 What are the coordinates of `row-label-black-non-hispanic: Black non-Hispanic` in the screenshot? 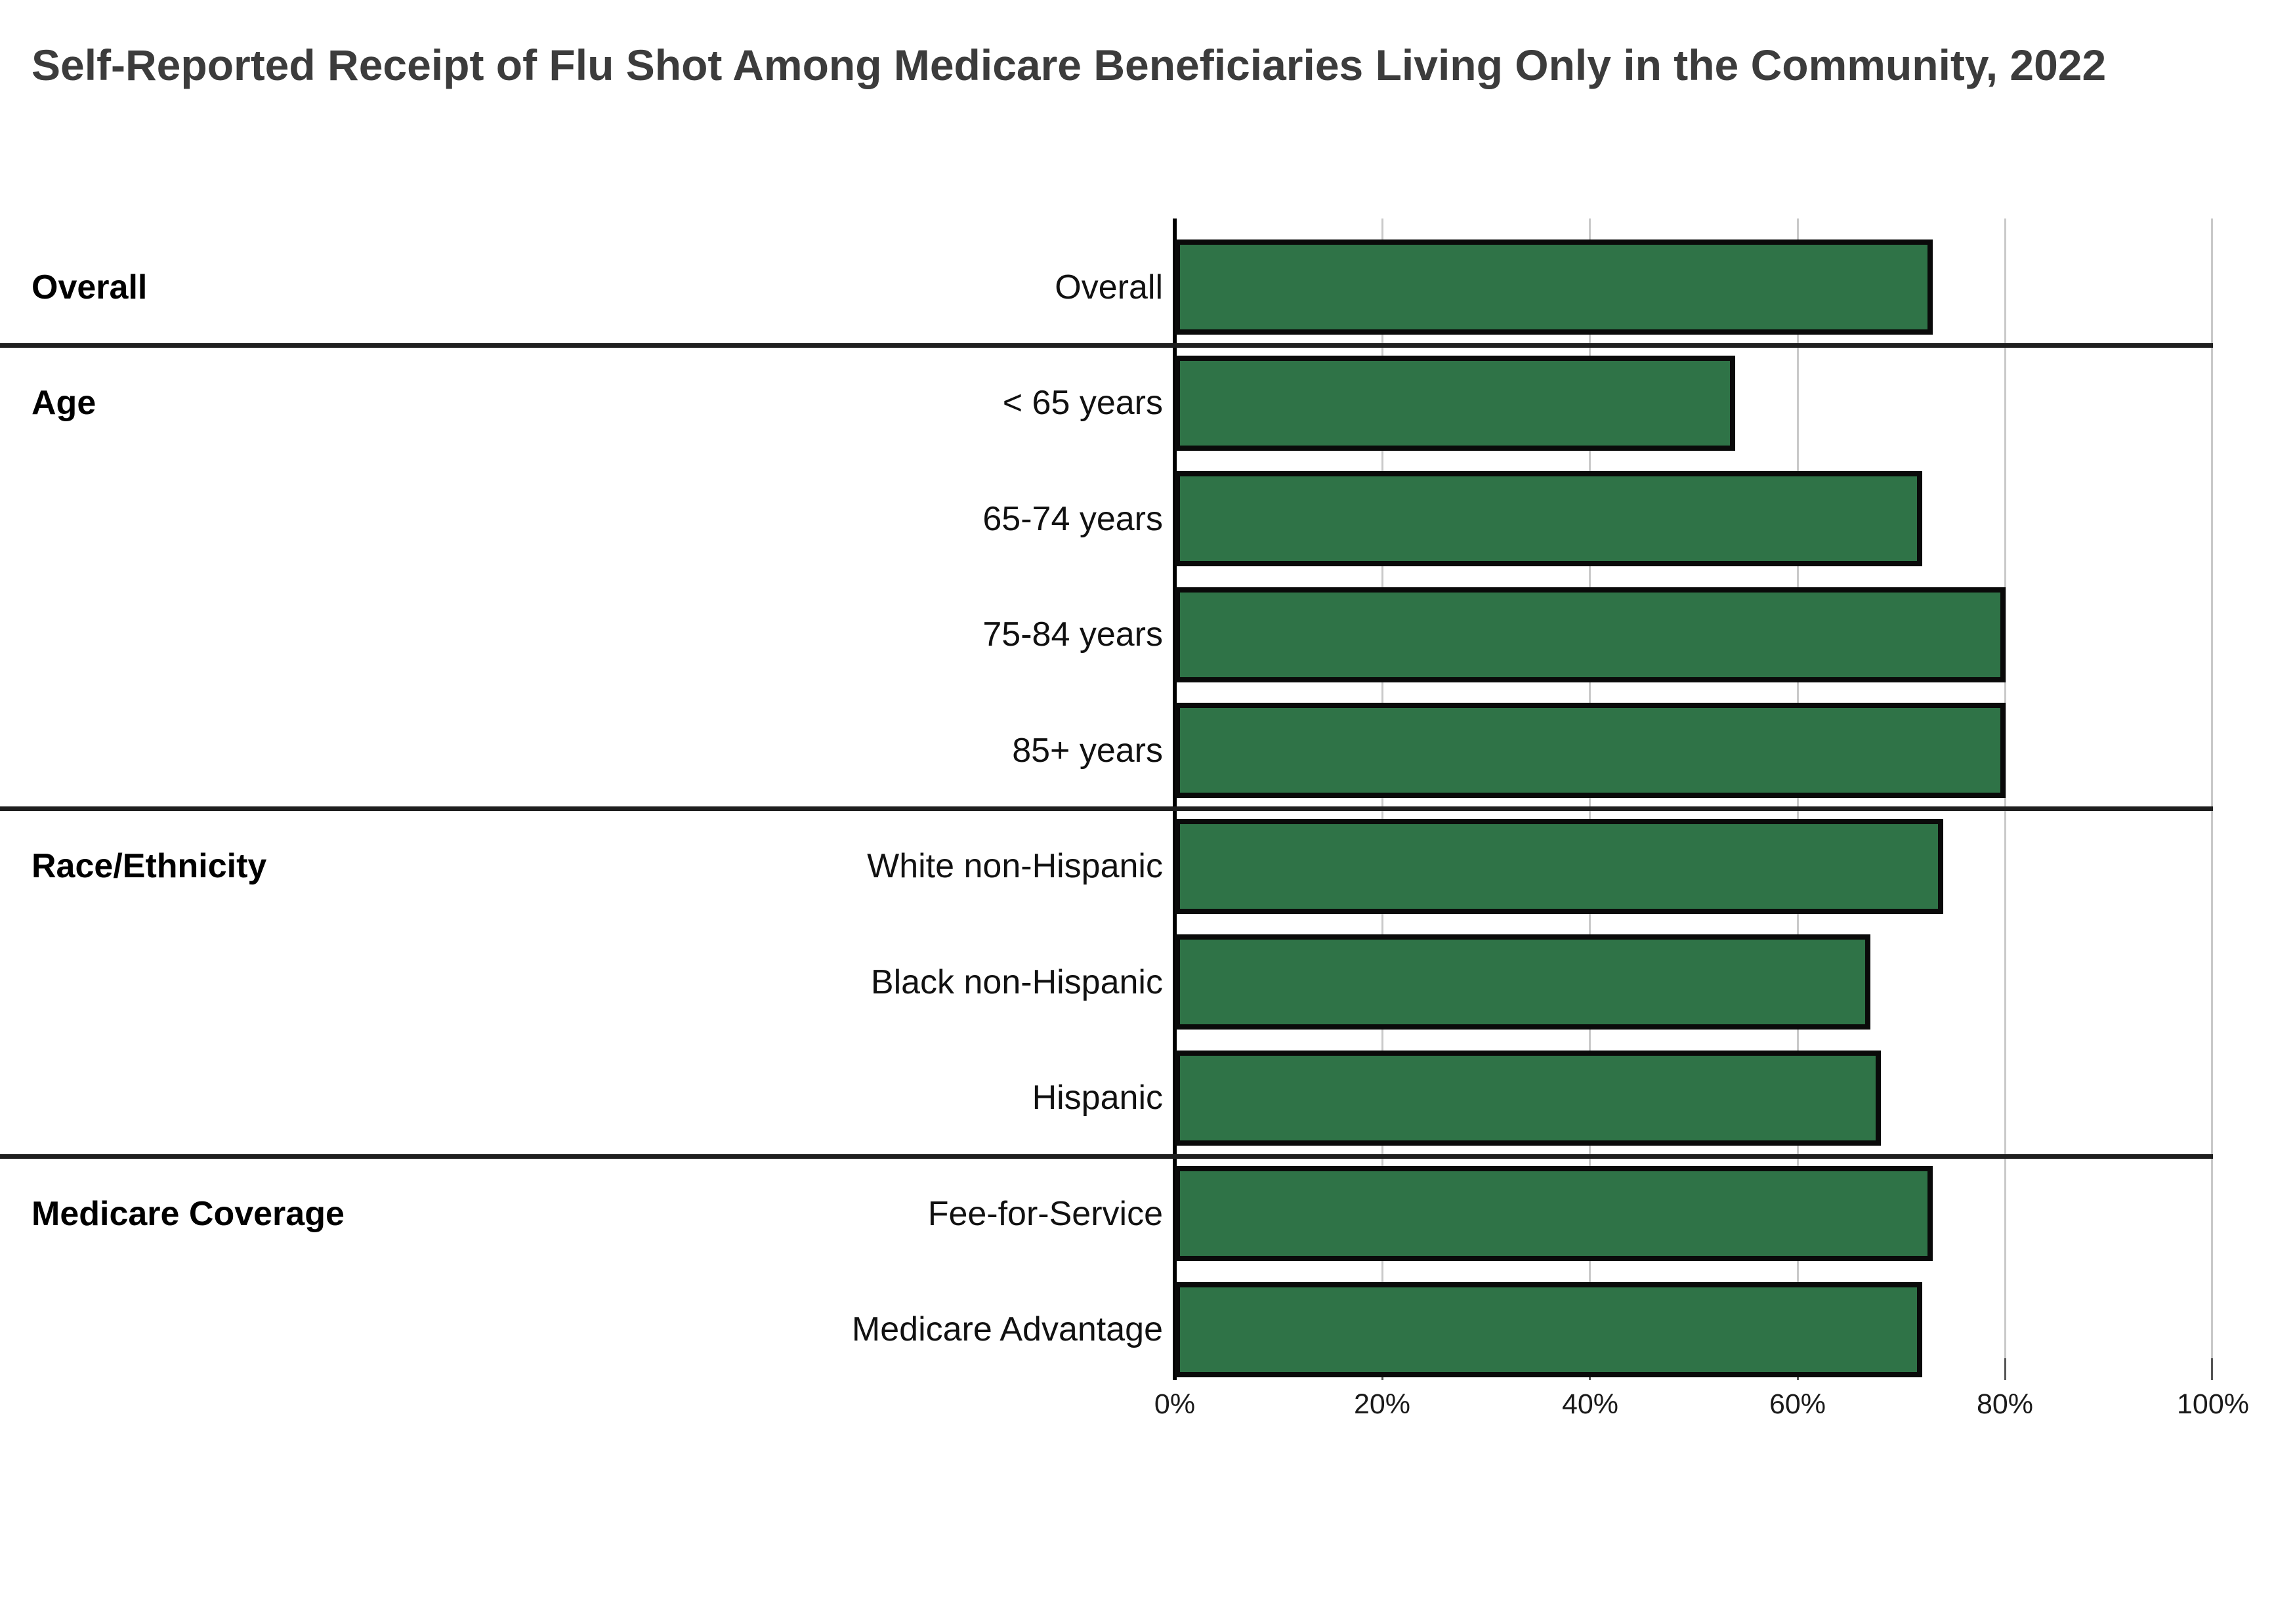 It's located at (1016, 982).